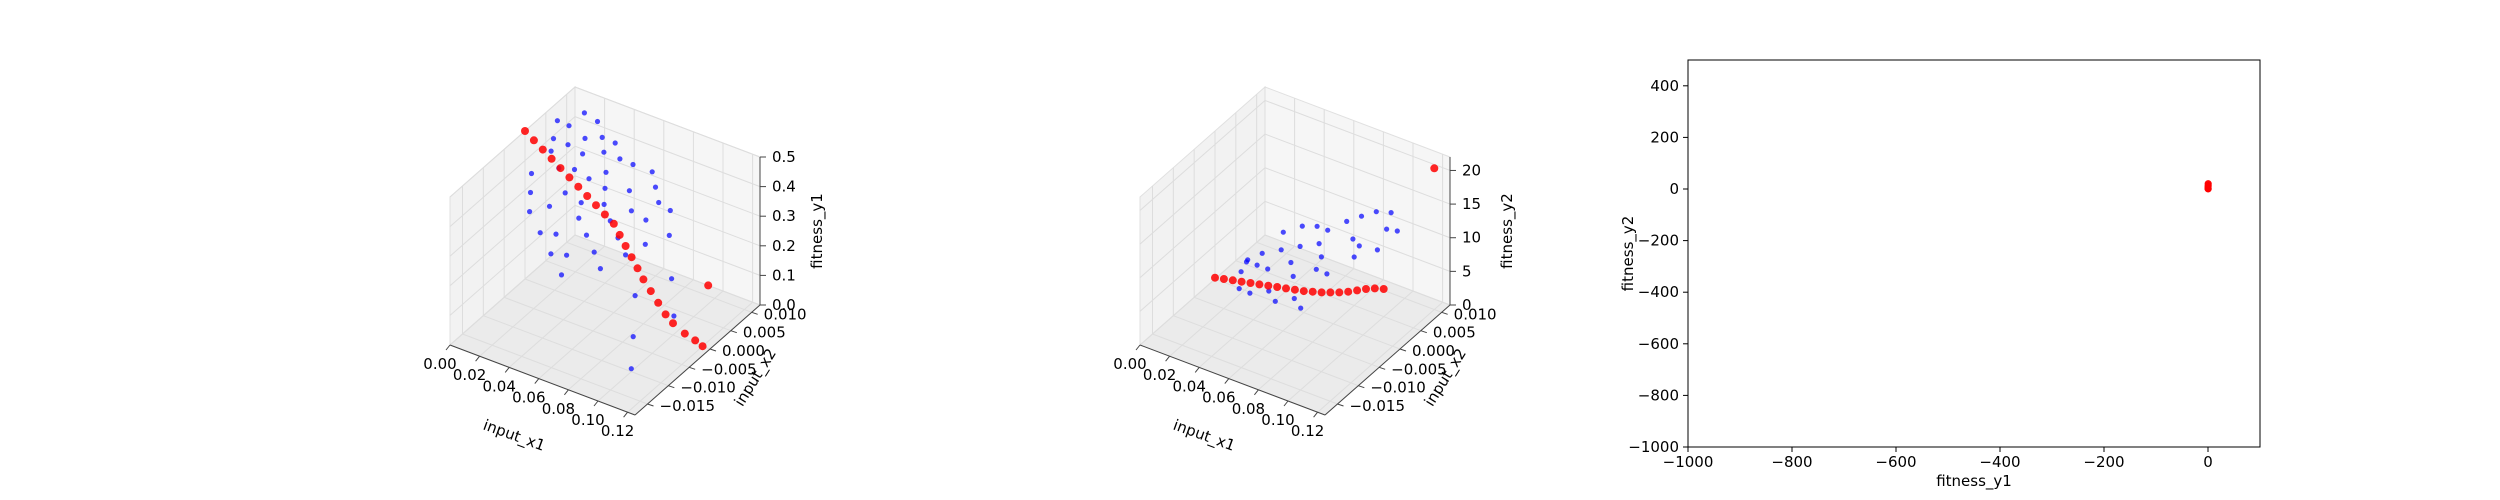 Image resolution: width=2500 pixels, height=500 pixels. What do you see at coordinates (688, 406) in the screenshot?
I see `y-tick-label: −0.015` at bounding box center [688, 406].